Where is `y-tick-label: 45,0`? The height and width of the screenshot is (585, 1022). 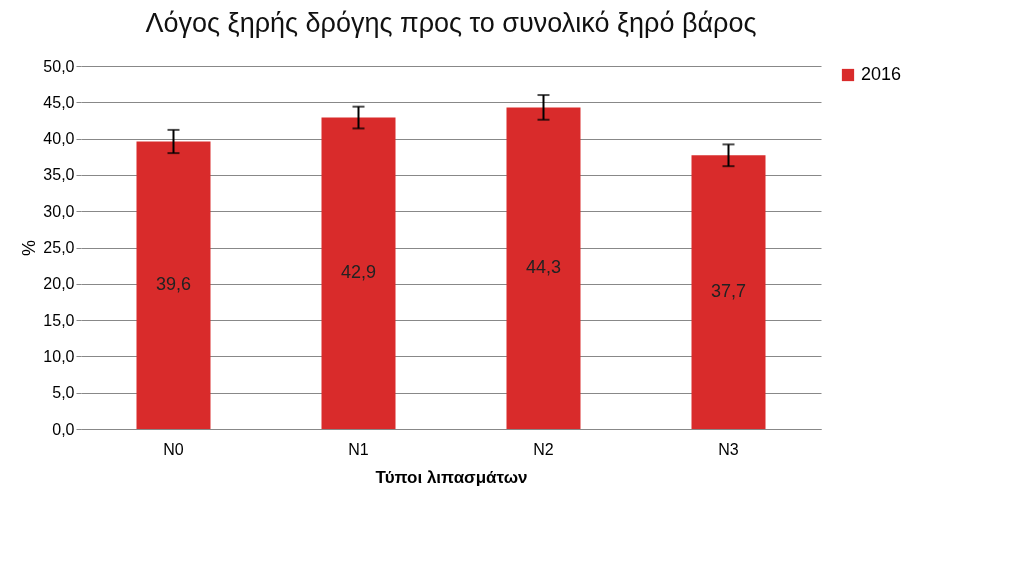 y-tick-label: 45,0 is located at coordinates (59, 102).